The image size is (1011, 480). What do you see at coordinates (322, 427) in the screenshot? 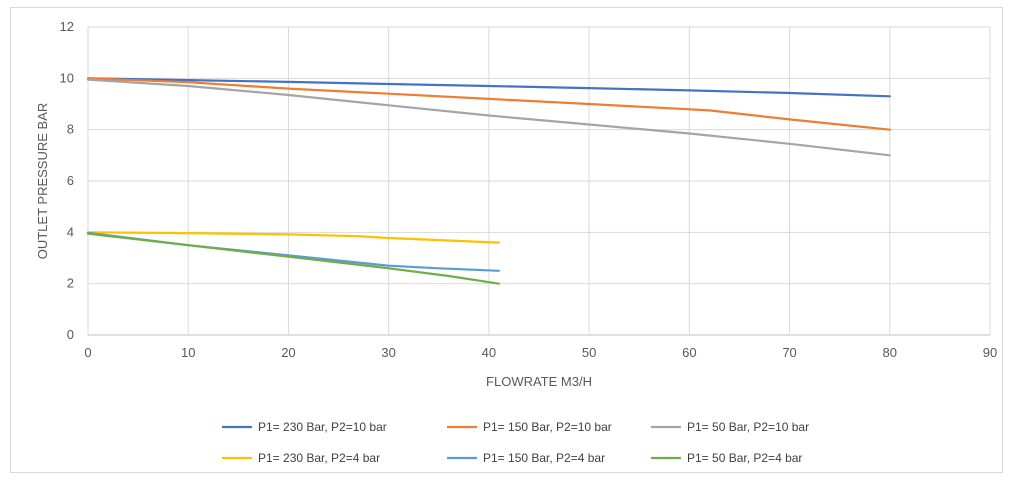
I see `legend-label: P1= 230 Bar, P2=10 bar` at bounding box center [322, 427].